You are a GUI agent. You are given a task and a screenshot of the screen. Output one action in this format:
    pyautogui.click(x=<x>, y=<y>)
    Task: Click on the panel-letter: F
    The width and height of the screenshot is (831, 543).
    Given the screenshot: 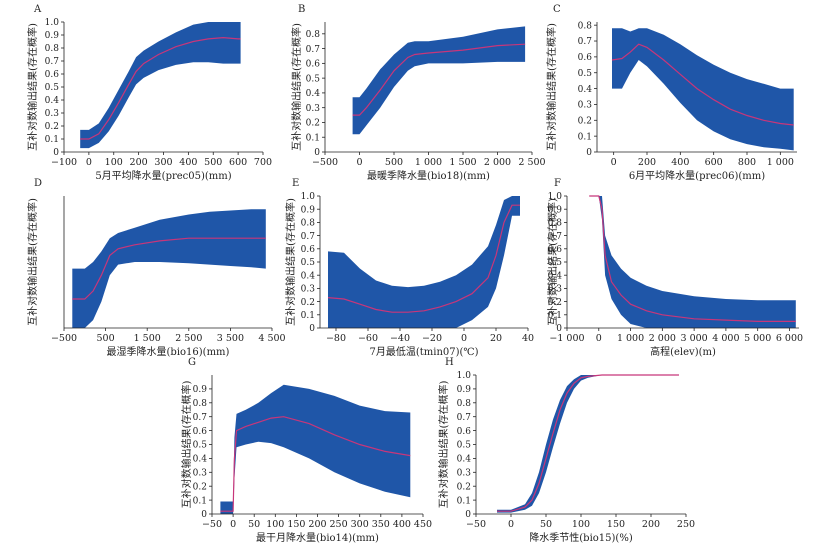 What is the action you would take?
    pyautogui.click(x=557, y=183)
    